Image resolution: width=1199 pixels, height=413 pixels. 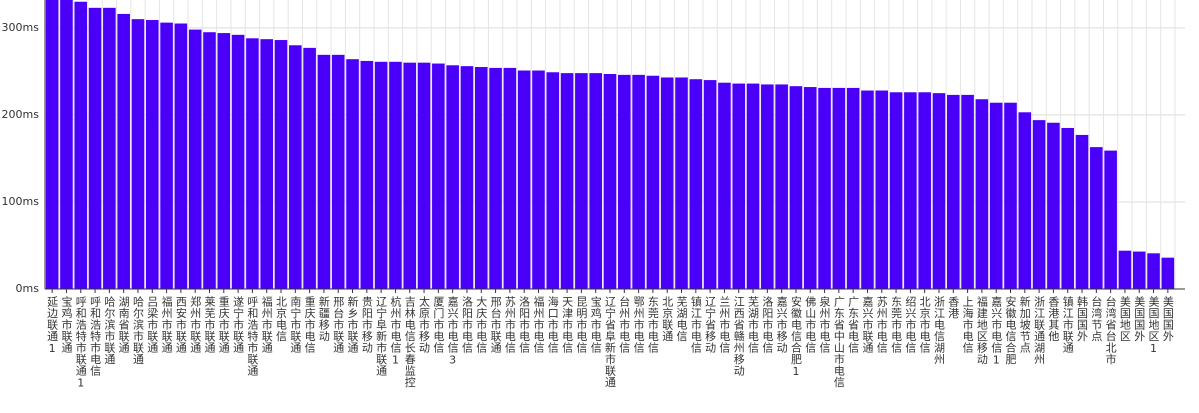 I want to click on x-tick-label: 贵阳市移动, so click(x=366, y=325).